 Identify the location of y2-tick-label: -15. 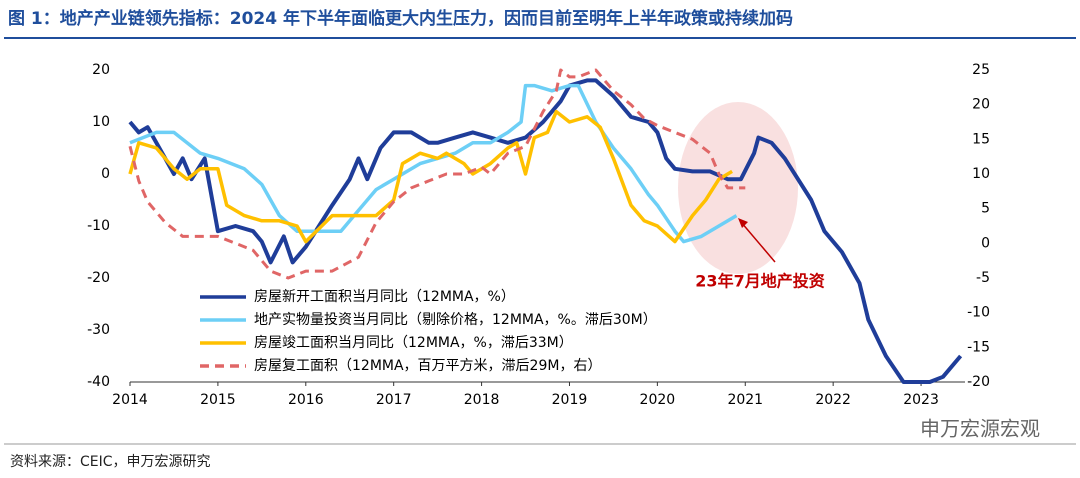
(978, 347).